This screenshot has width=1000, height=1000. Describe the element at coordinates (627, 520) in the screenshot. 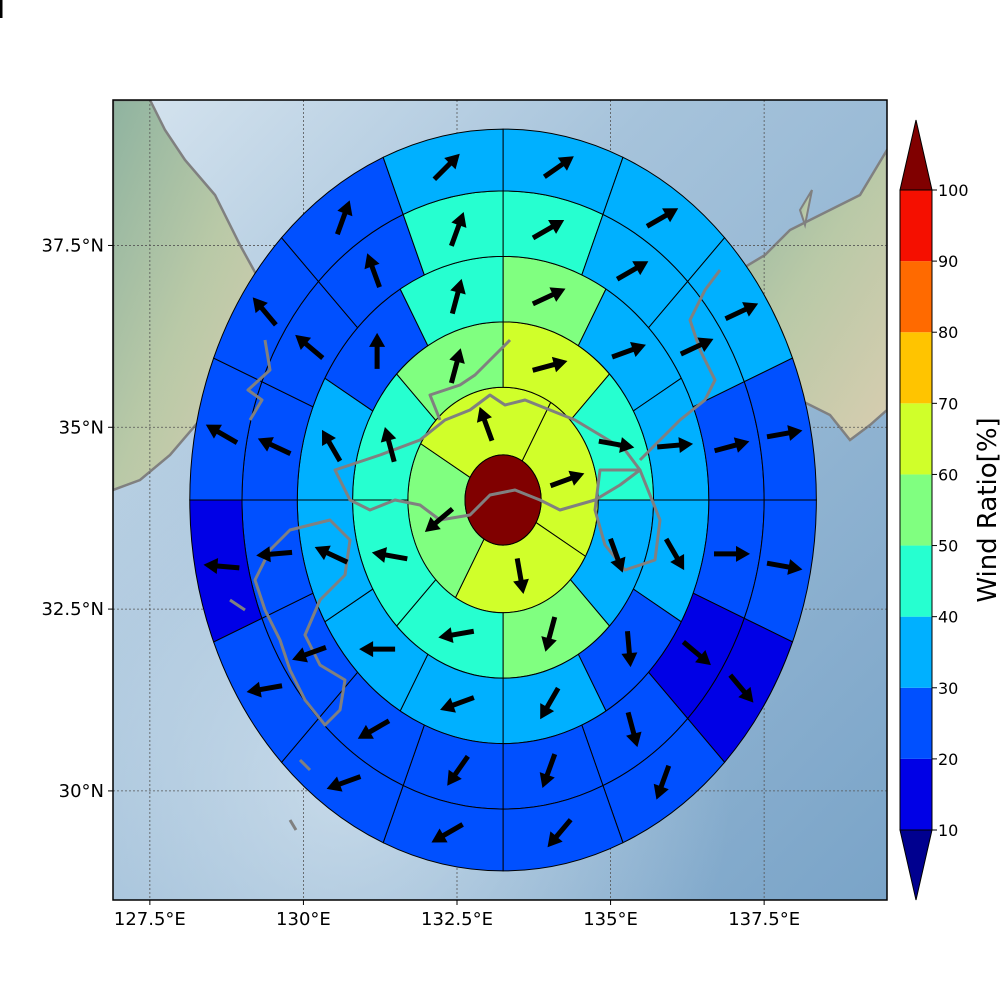

I see `coastline-kii` at that location.